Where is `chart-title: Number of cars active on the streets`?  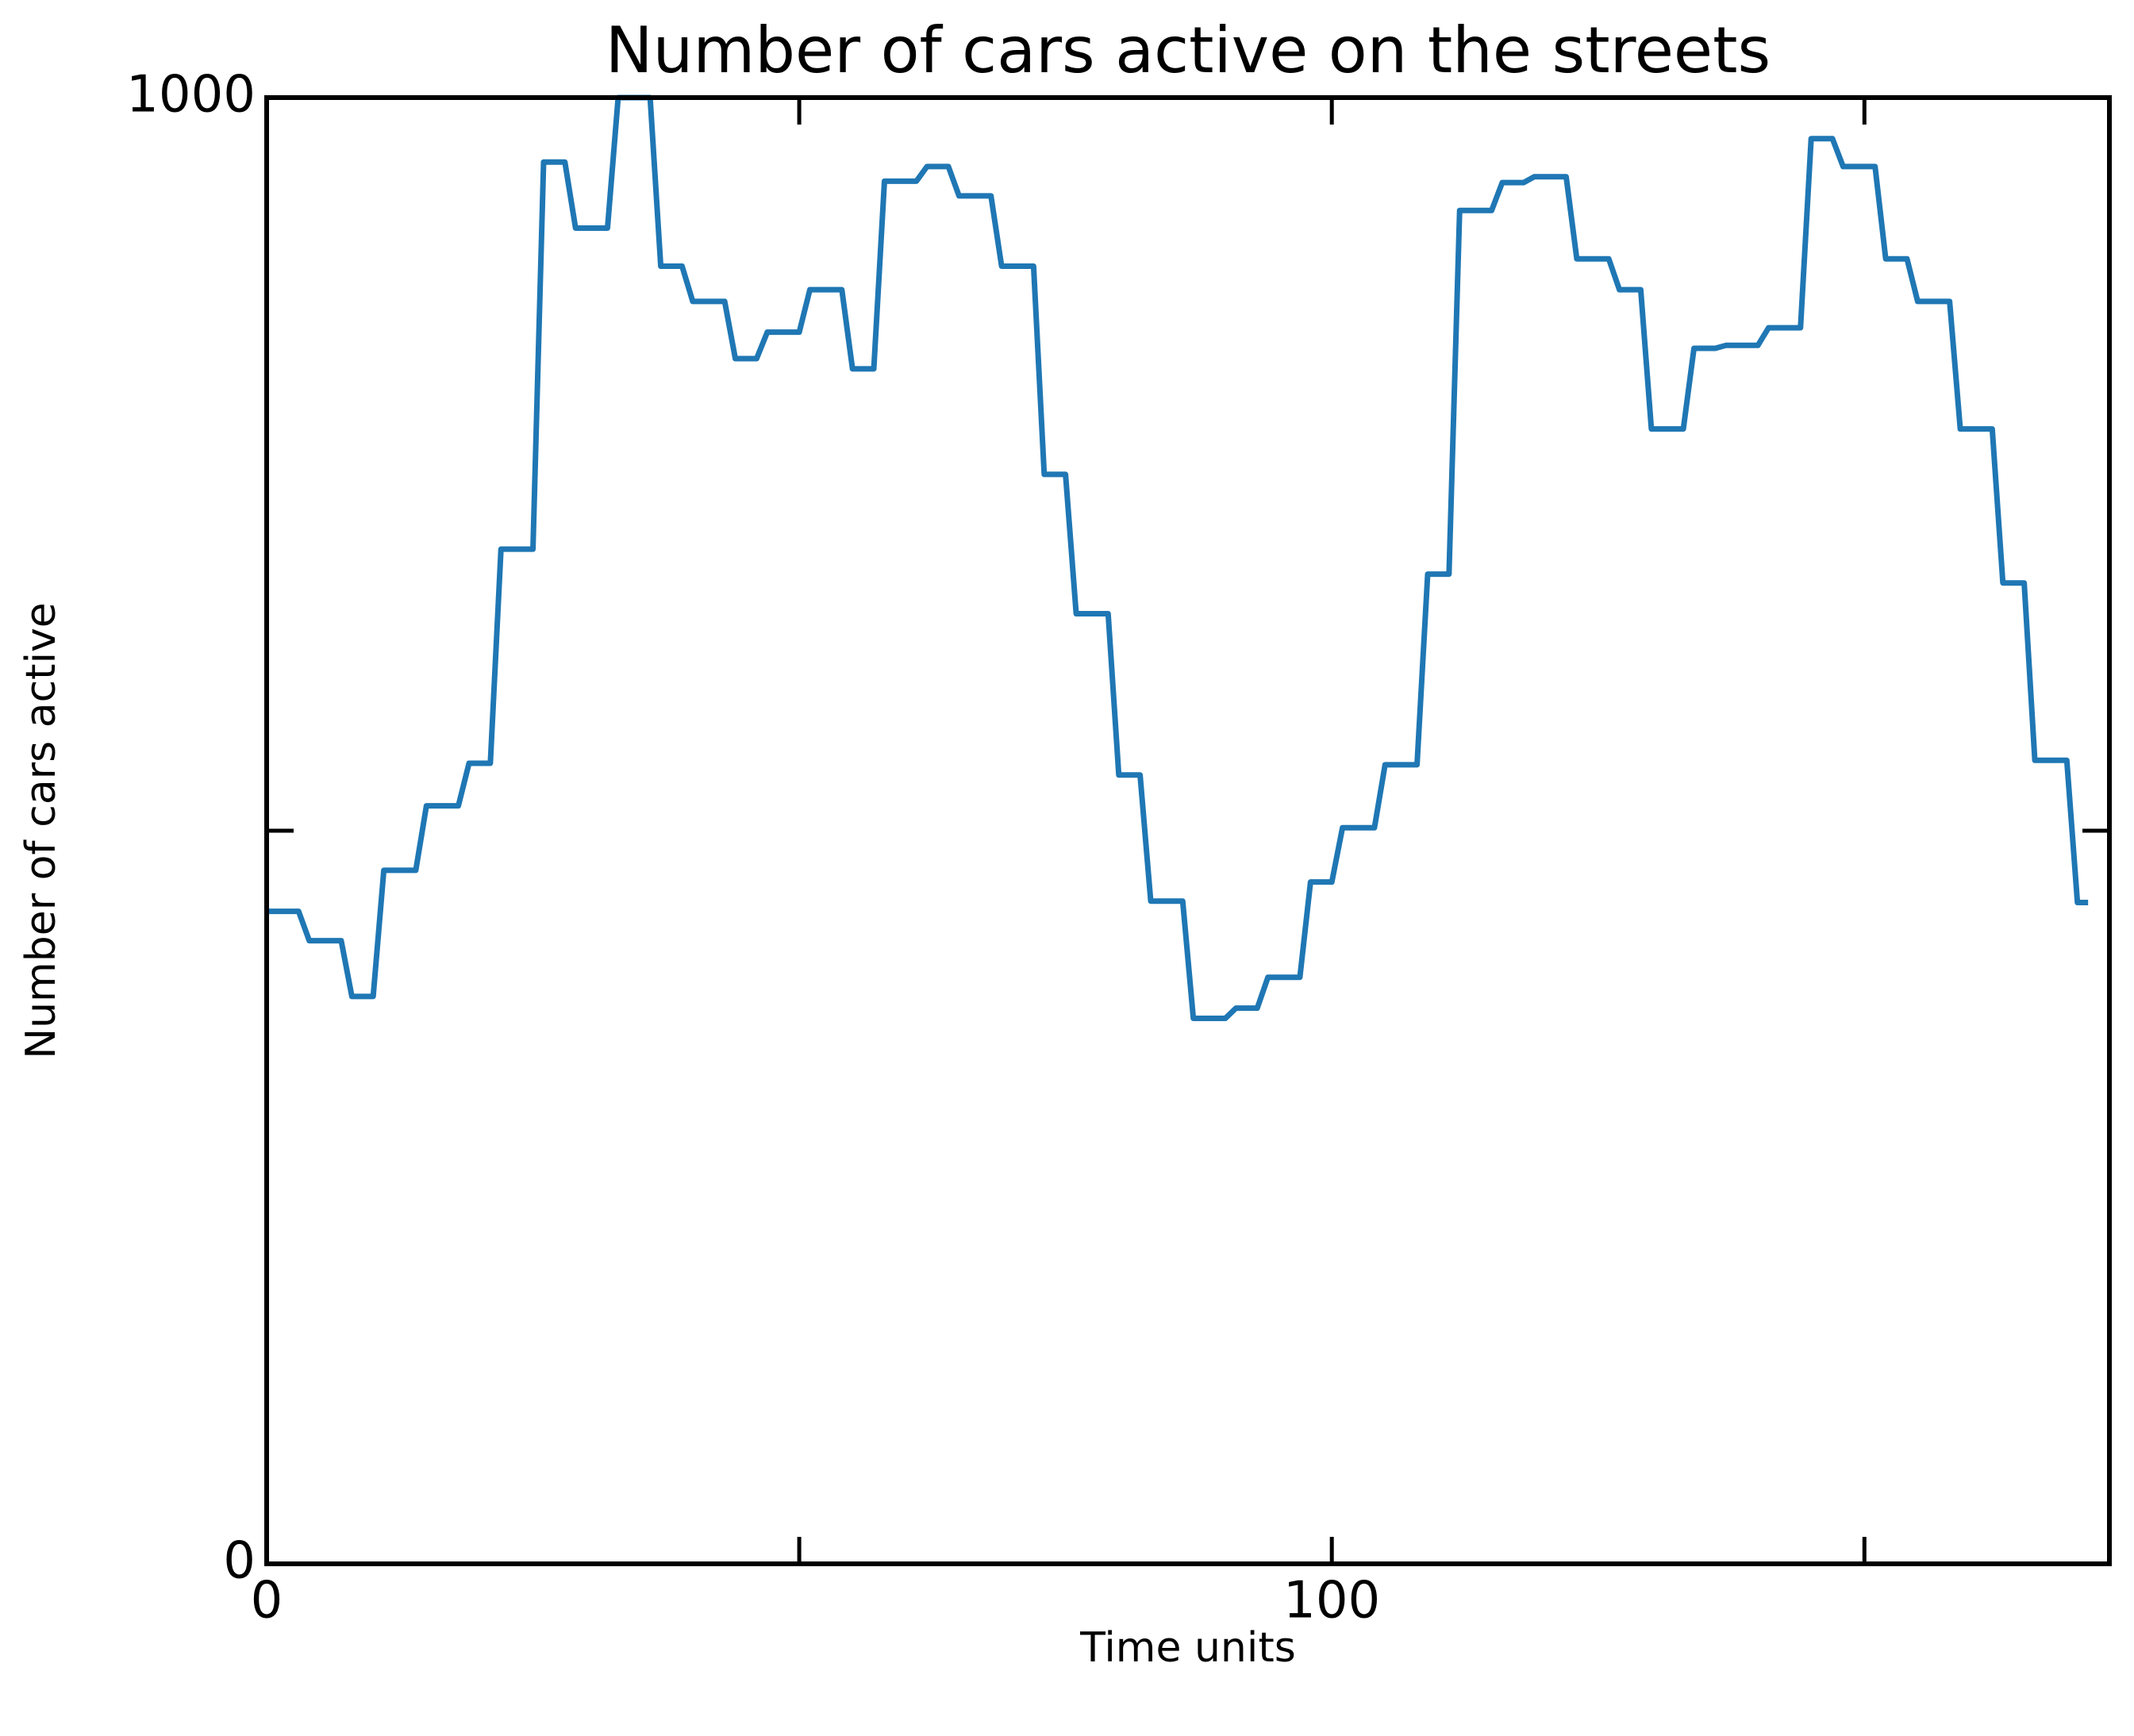
chart-title: Number of cars active on the streets is located at coordinates (1188, 50).